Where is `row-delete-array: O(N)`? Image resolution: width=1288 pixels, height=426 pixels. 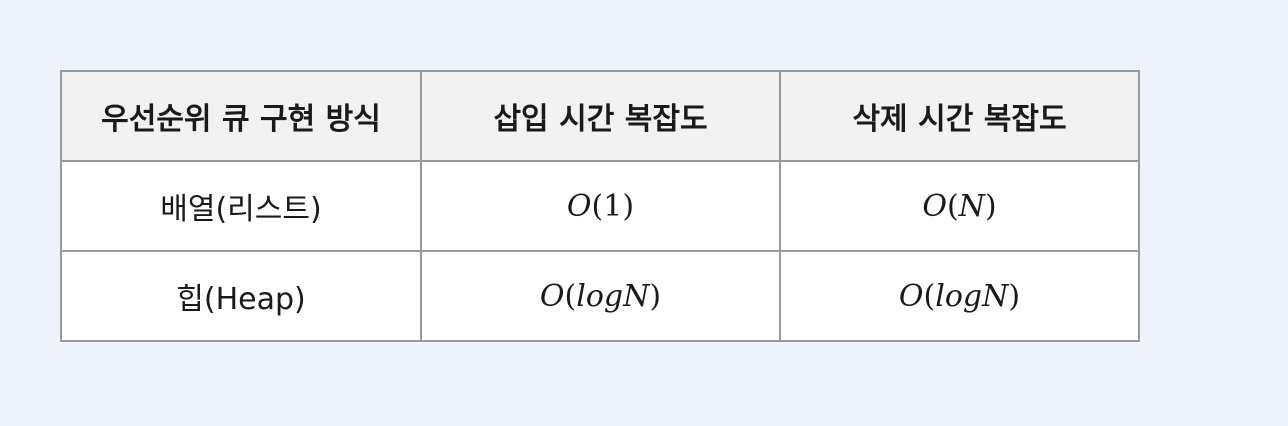 row-delete-array: O(N) is located at coordinates (959, 206).